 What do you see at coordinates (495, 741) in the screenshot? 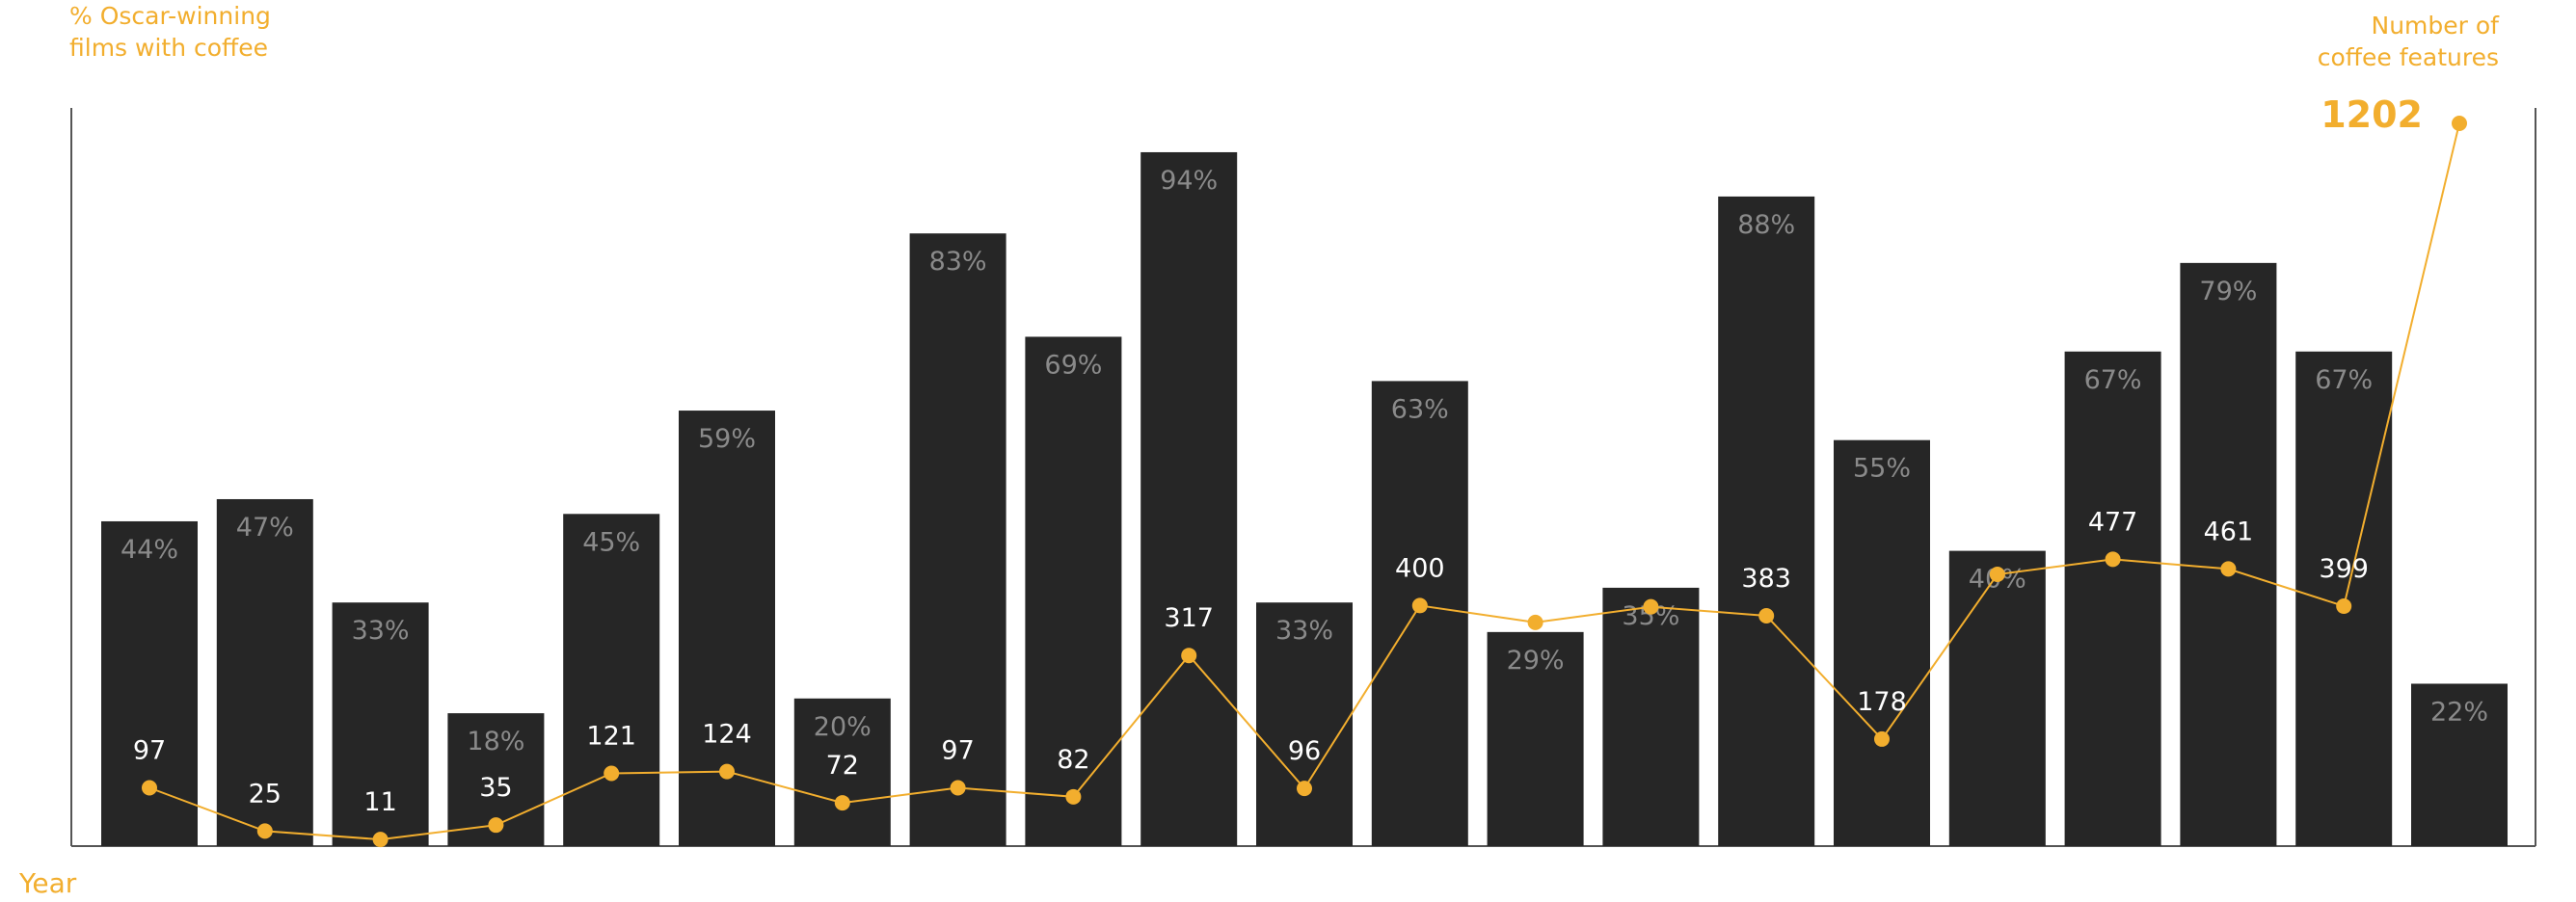
I see `bar-value-label: 18%` at bounding box center [495, 741].